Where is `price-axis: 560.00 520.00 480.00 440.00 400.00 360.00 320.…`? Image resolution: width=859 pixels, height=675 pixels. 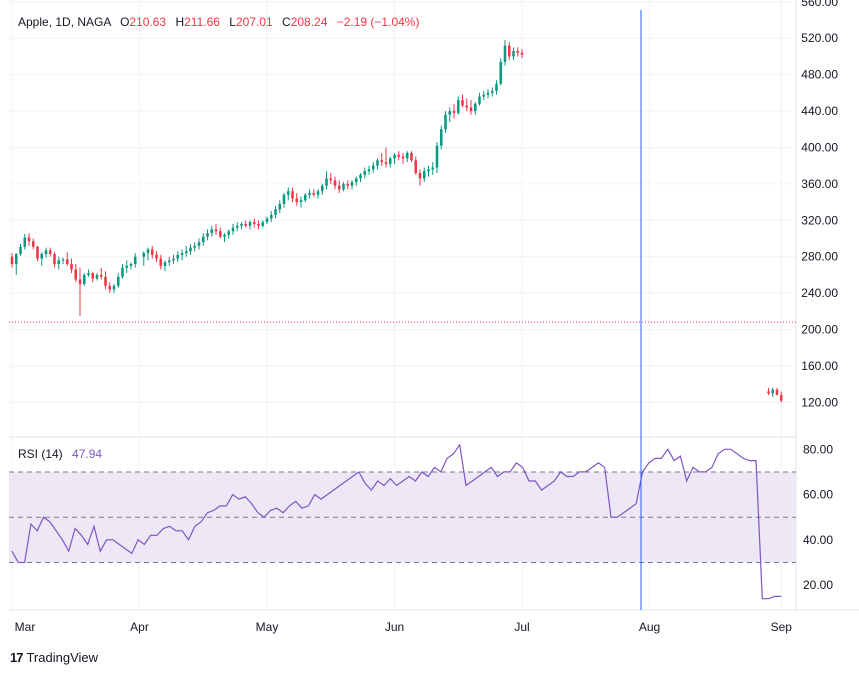
price-axis: 560.00 520.00 480.00 440.00 400.00 360.00 320.… is located at coordinates (819, 204).